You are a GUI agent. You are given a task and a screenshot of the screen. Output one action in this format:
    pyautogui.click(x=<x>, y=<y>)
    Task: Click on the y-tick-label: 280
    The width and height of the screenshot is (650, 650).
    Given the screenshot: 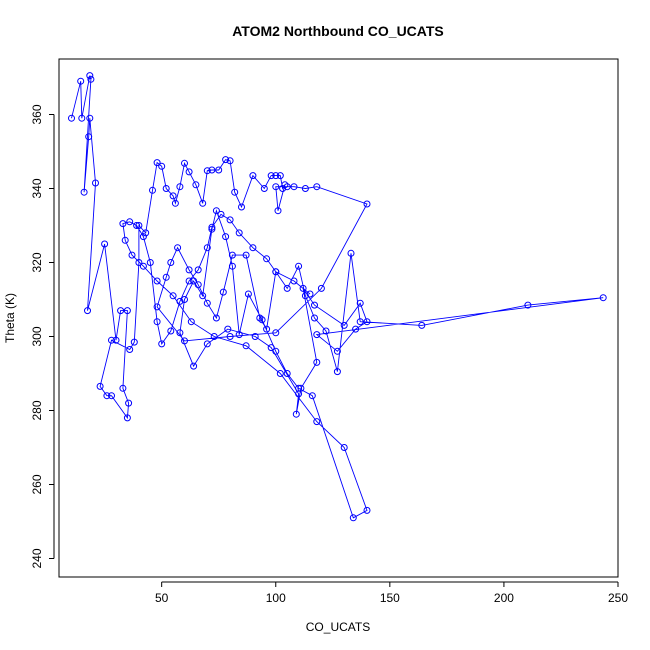 What is the action you would take?
    pyautogui.click(x=37, y=410)
    